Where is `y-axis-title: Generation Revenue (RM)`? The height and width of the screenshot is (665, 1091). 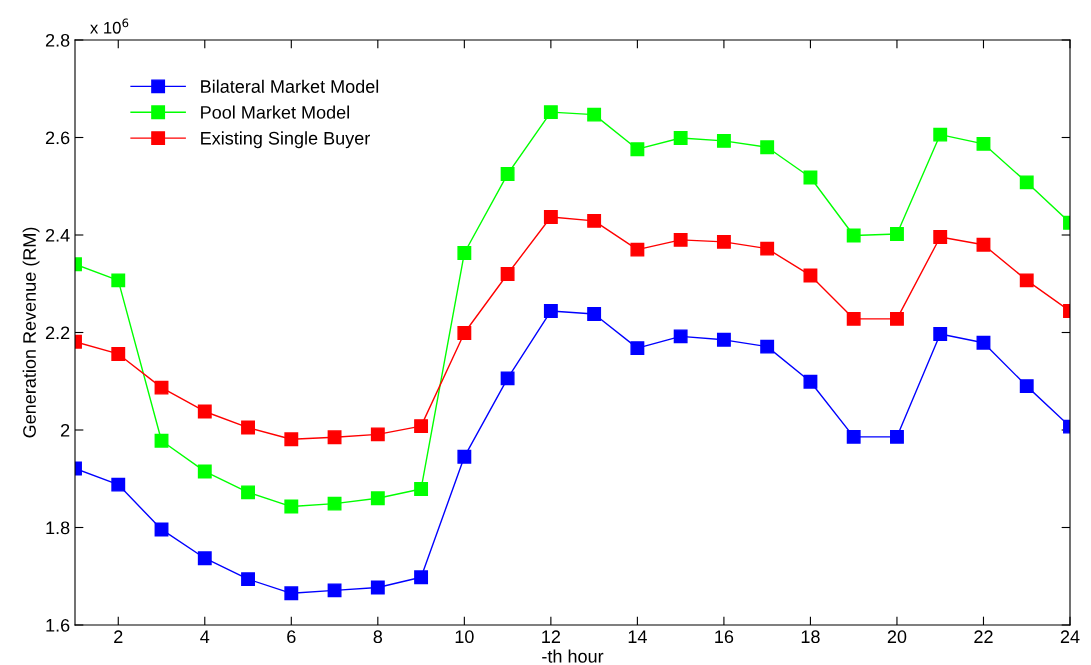 y-axis-title: Generation Revenue (RM) is located at coordinates (31, 332).